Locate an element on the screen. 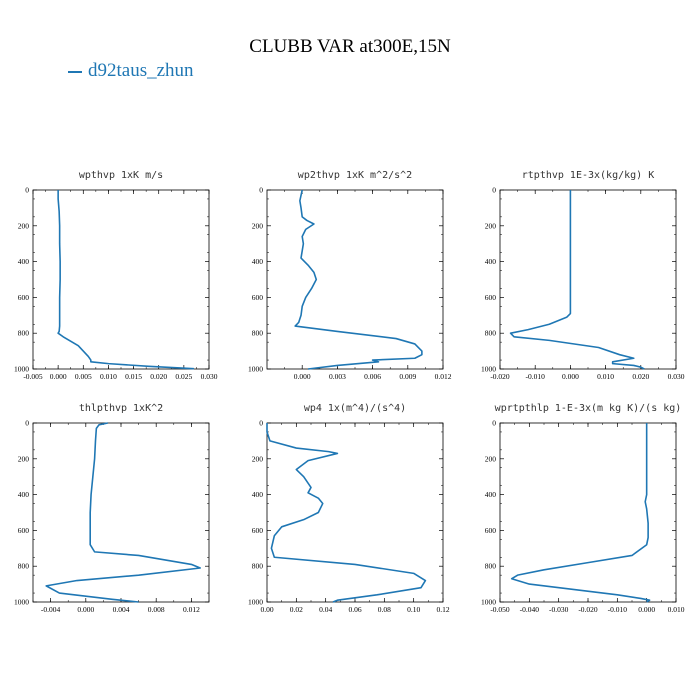 This screenshot has height=700, width=700. x-tick-label: 0.005 is located at coordinates (83, 376).